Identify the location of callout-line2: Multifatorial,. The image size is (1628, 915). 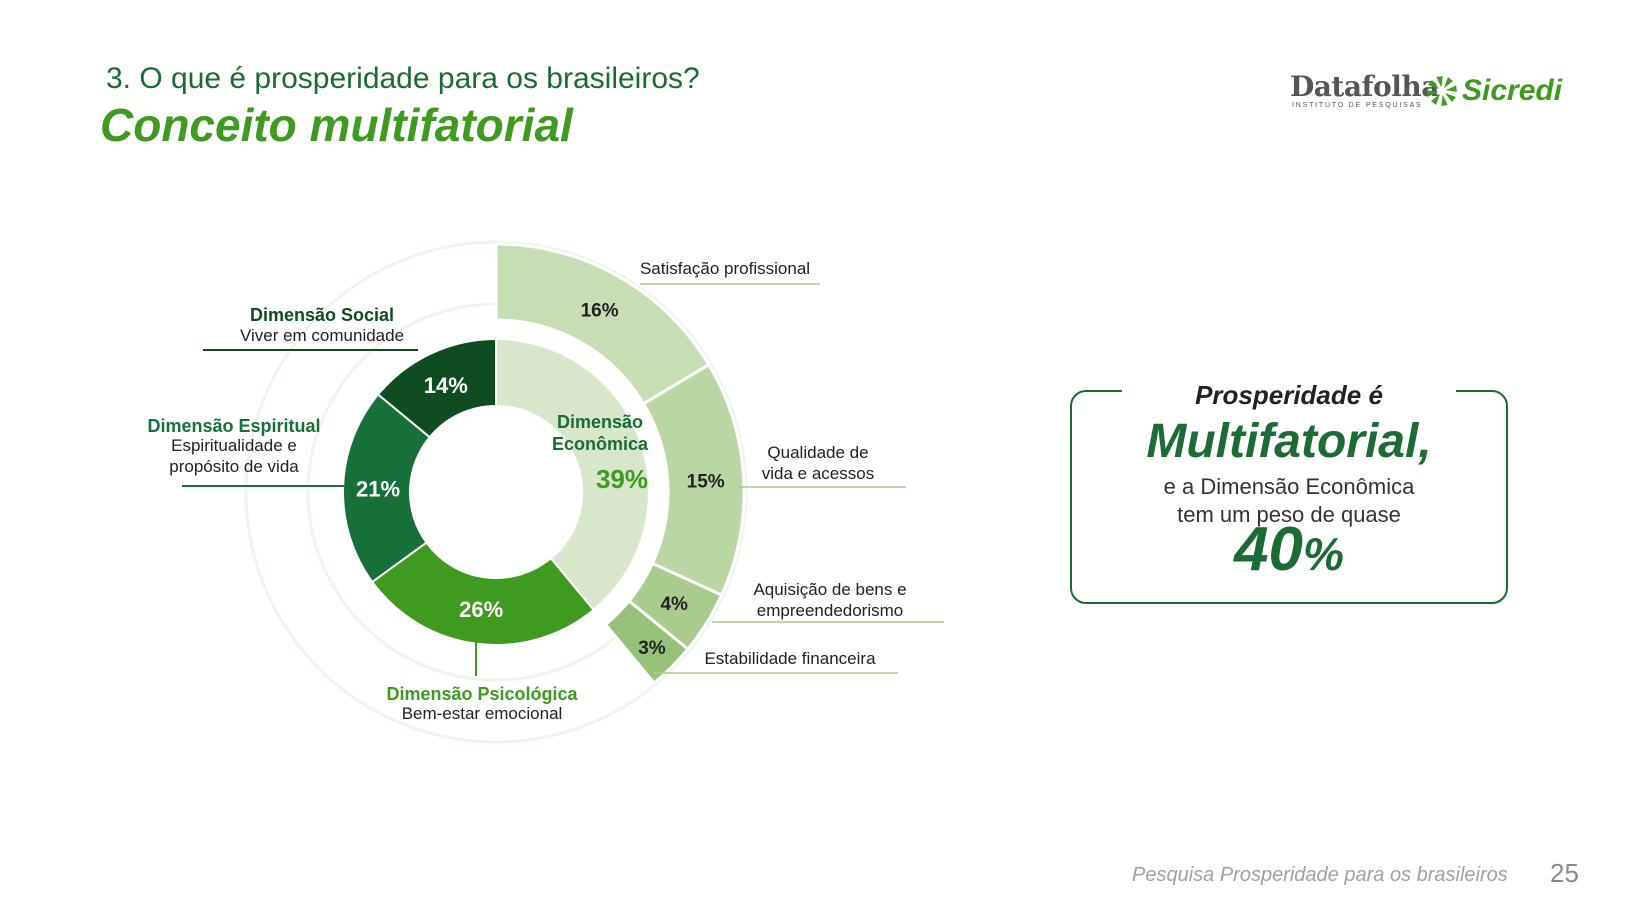
(1289, 441).